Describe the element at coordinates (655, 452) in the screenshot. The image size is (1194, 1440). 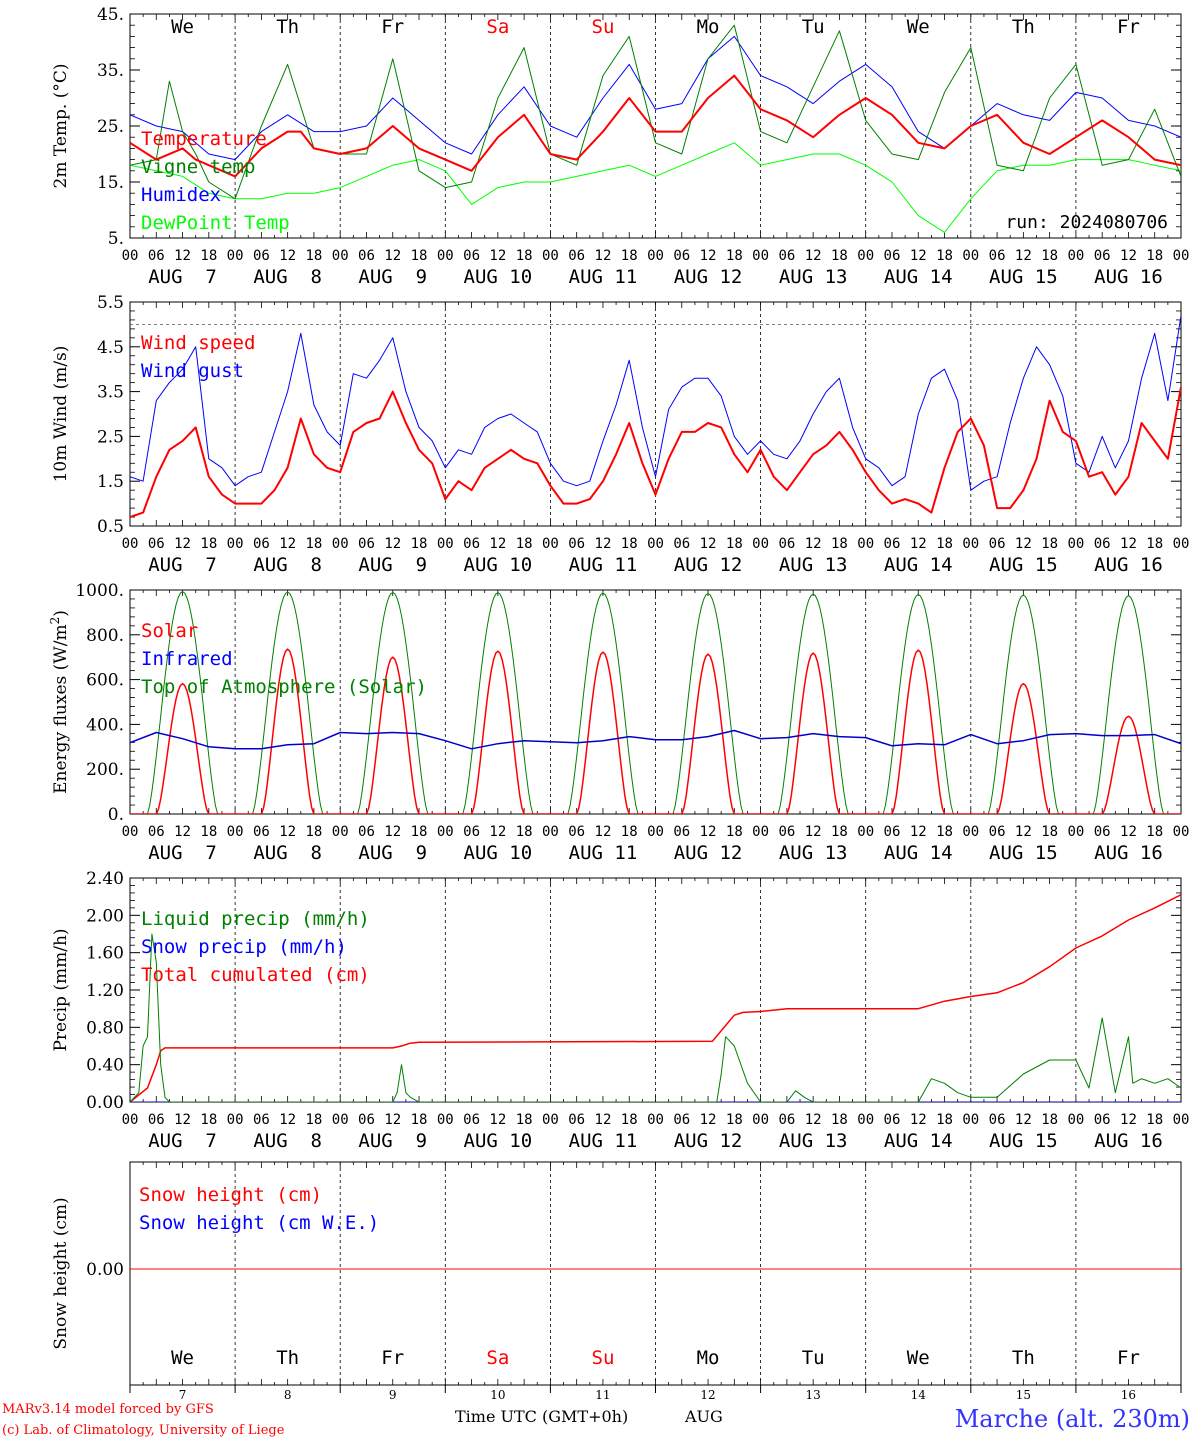
I see `series-wind-speed` at that location.